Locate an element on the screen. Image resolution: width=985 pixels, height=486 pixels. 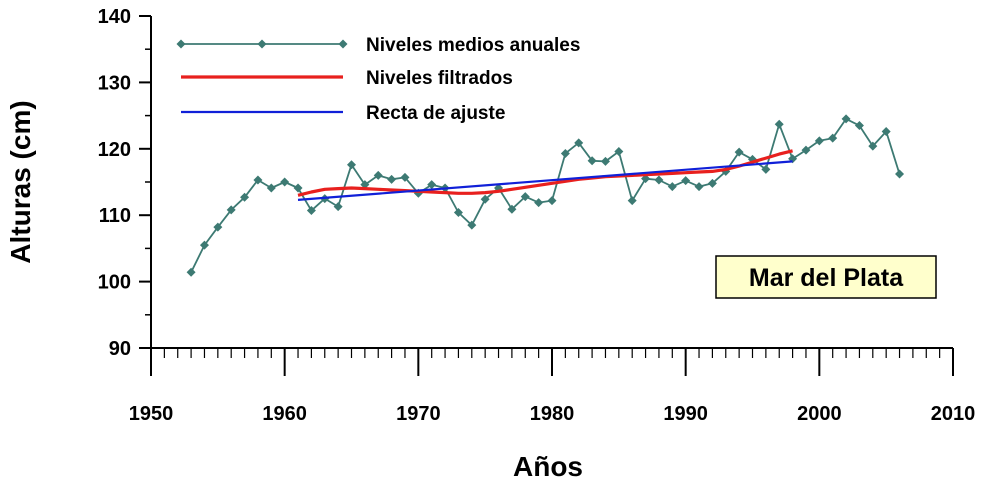
y-tick-label: 130 is located at coordinates (114, 83).